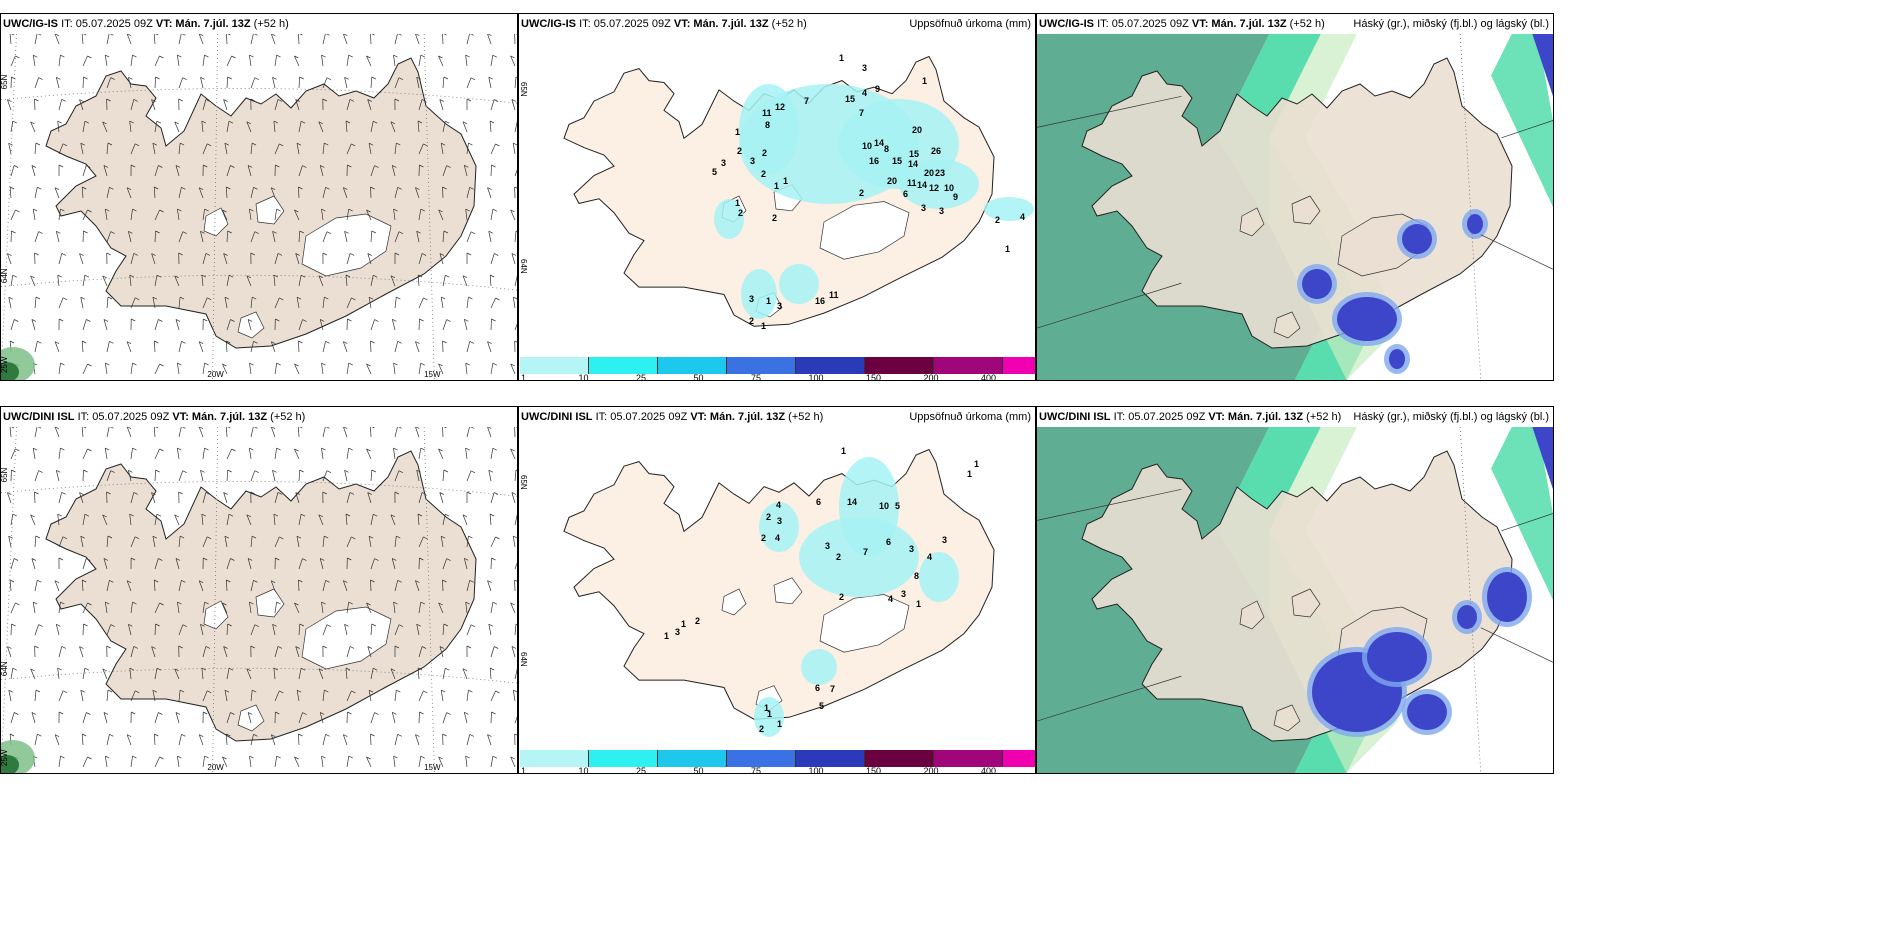 This screenshot has width=1900, height=950. I want to click on precip-value: 15, so click(914, 154).